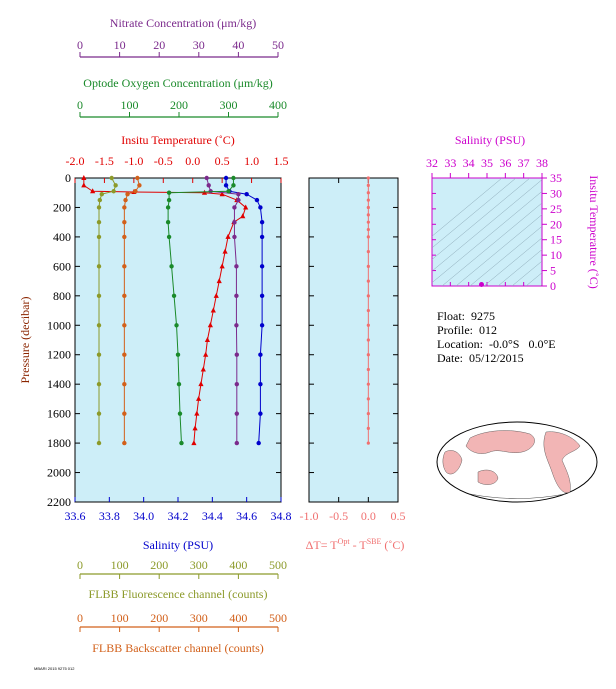 The width and height of the screenshot is (616, 689). I want to click on fluorescence-axis-title: FLBB Fluorescence channel (counts), so click(178, 594).